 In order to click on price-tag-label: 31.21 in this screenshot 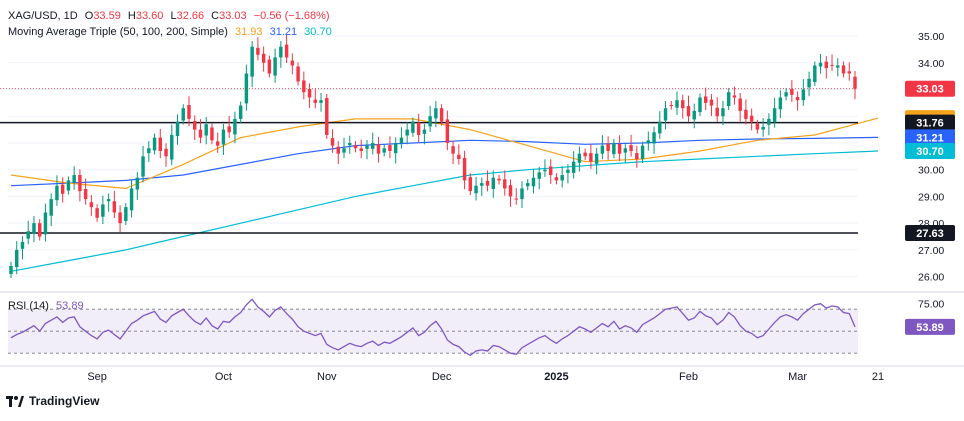, I will do `click(930, 138)`.